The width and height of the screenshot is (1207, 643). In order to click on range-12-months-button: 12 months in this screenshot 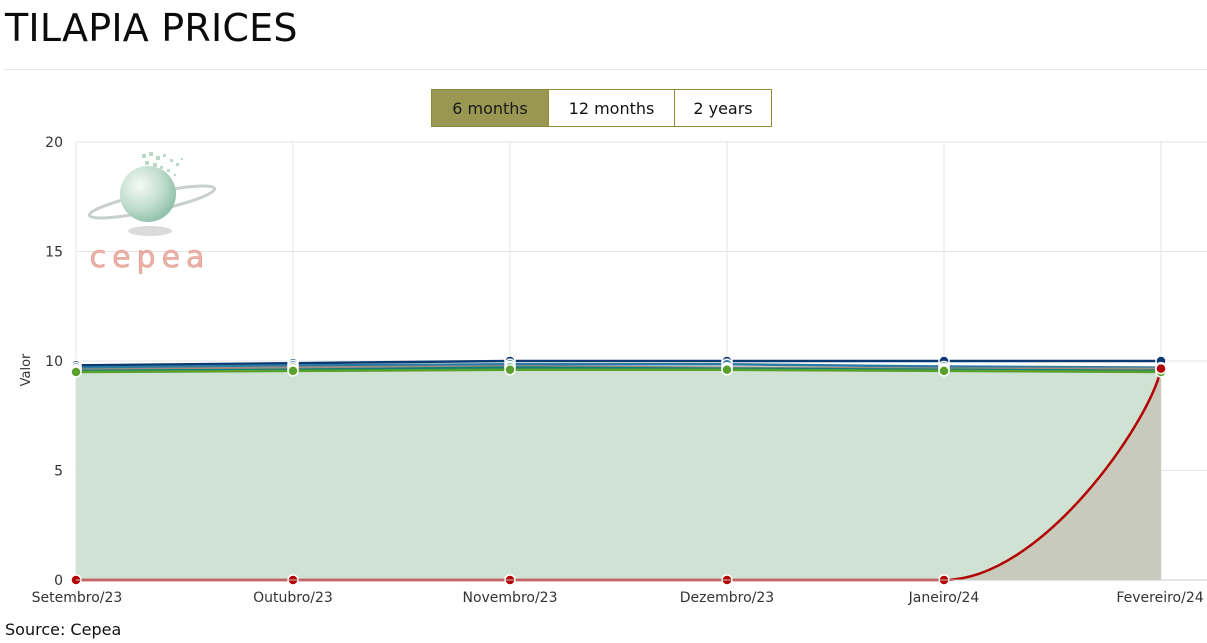, I will do `click(611, 108)`.